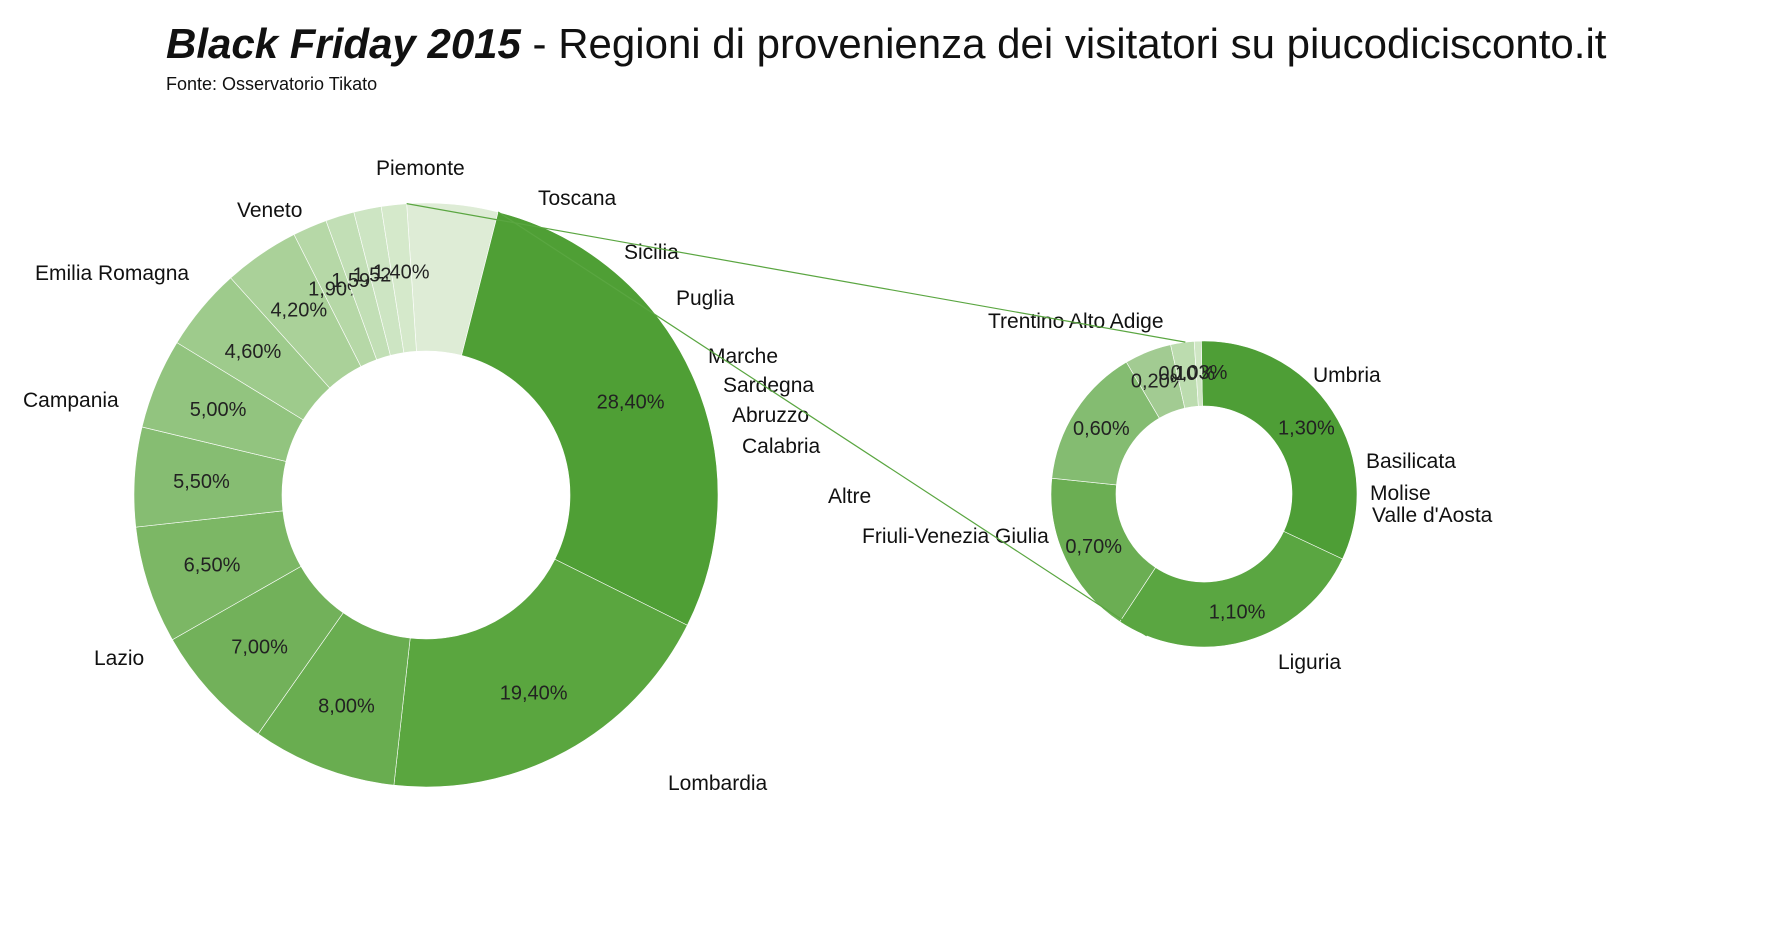  I want to click on detail-slice-valle-d-aosta, so click(1198, 373).